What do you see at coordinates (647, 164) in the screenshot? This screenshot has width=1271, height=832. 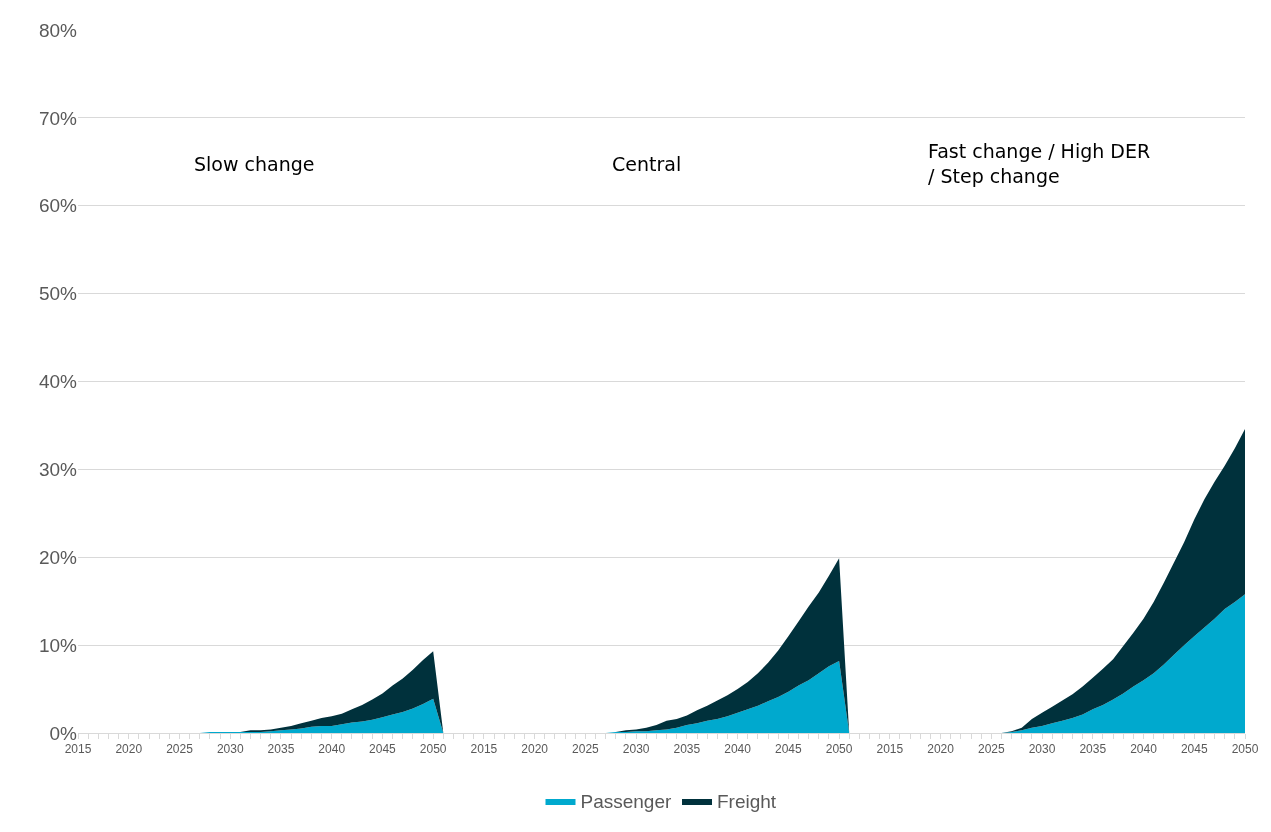 I see `annotation: Central` at bounding box center [647, 164].